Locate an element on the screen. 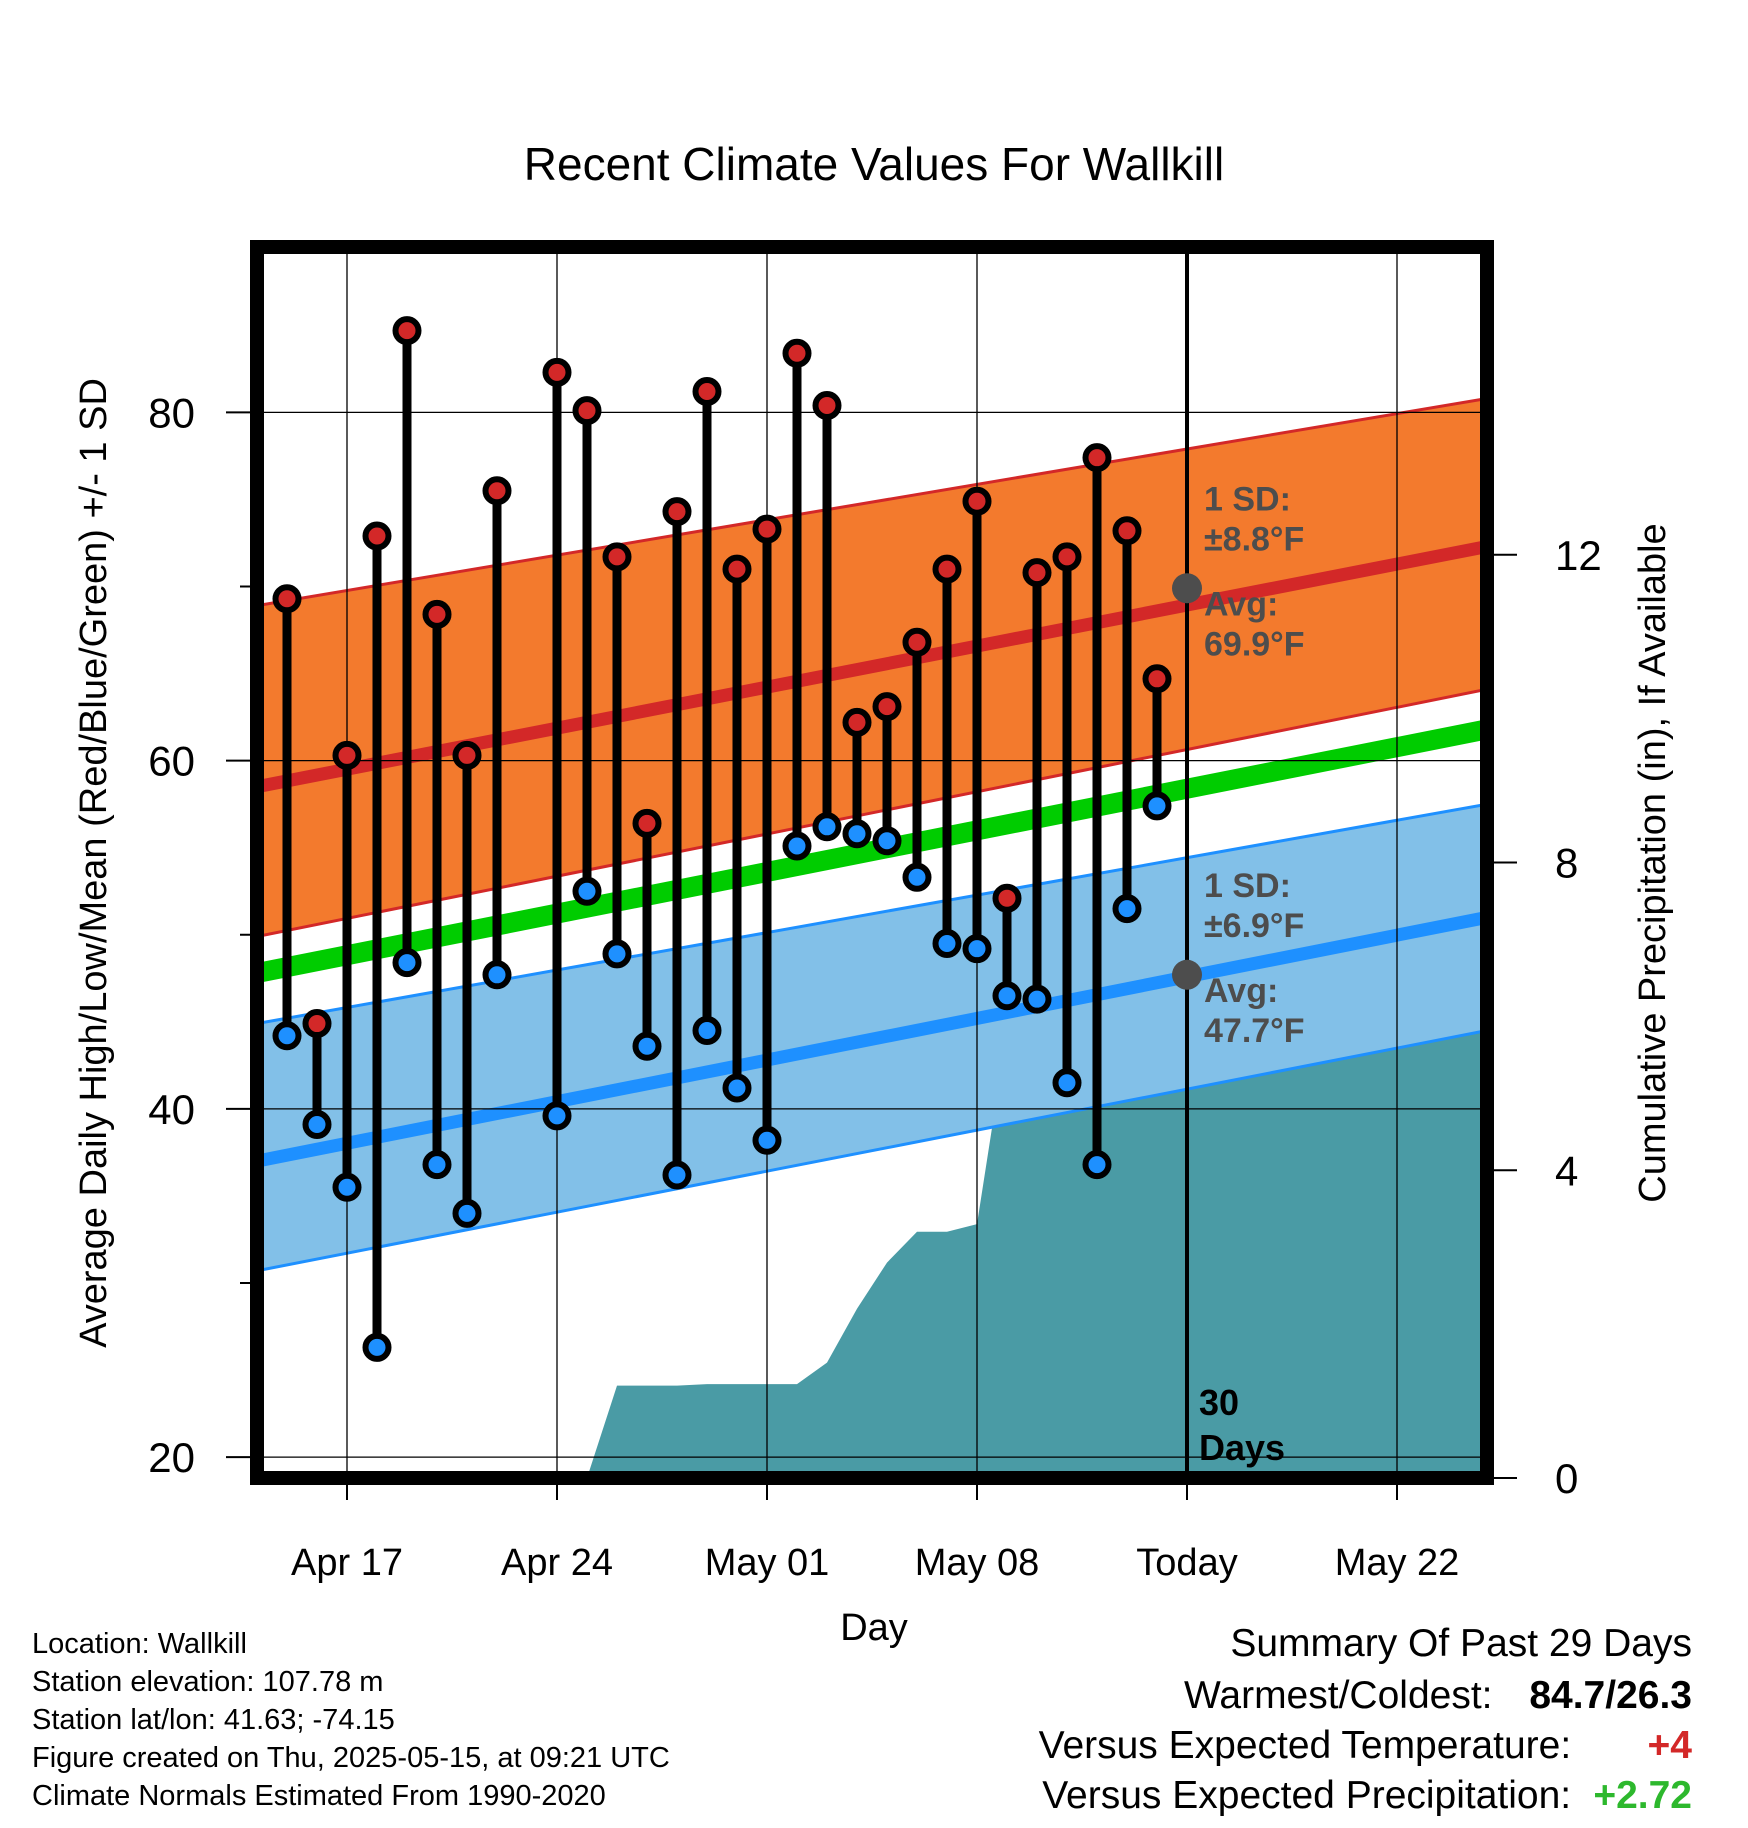 Image resolution: width=1748 pixels, height=1828 pixels. x-axis-label: Day is located at coordinates (874, 1628).